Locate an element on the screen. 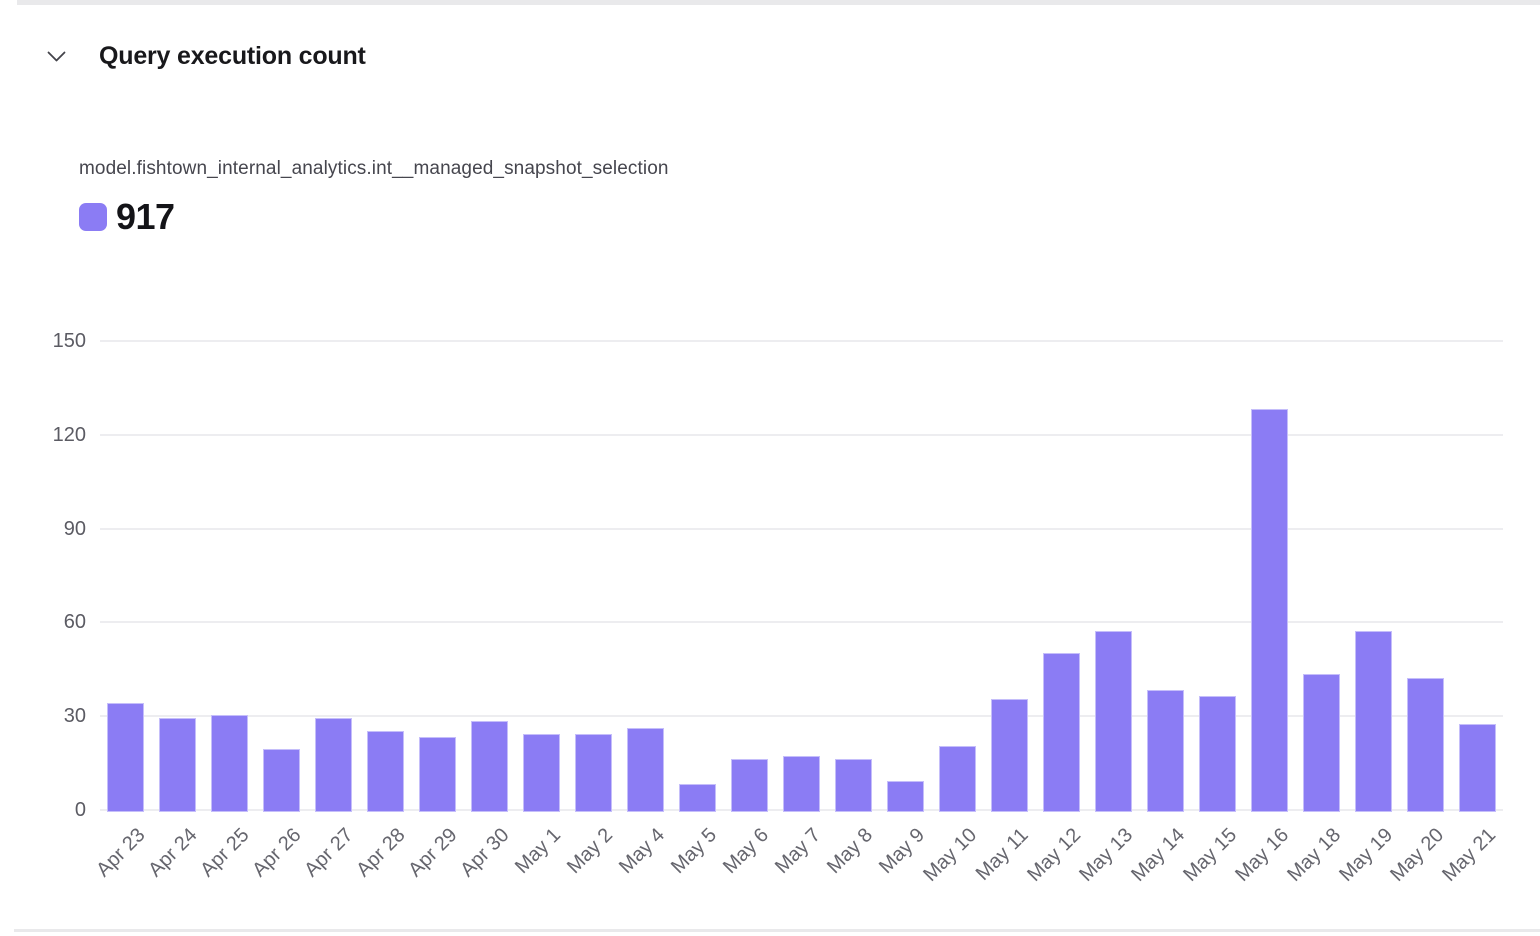  y-axis-label-150: 150 is located at coordinates (69, 341).